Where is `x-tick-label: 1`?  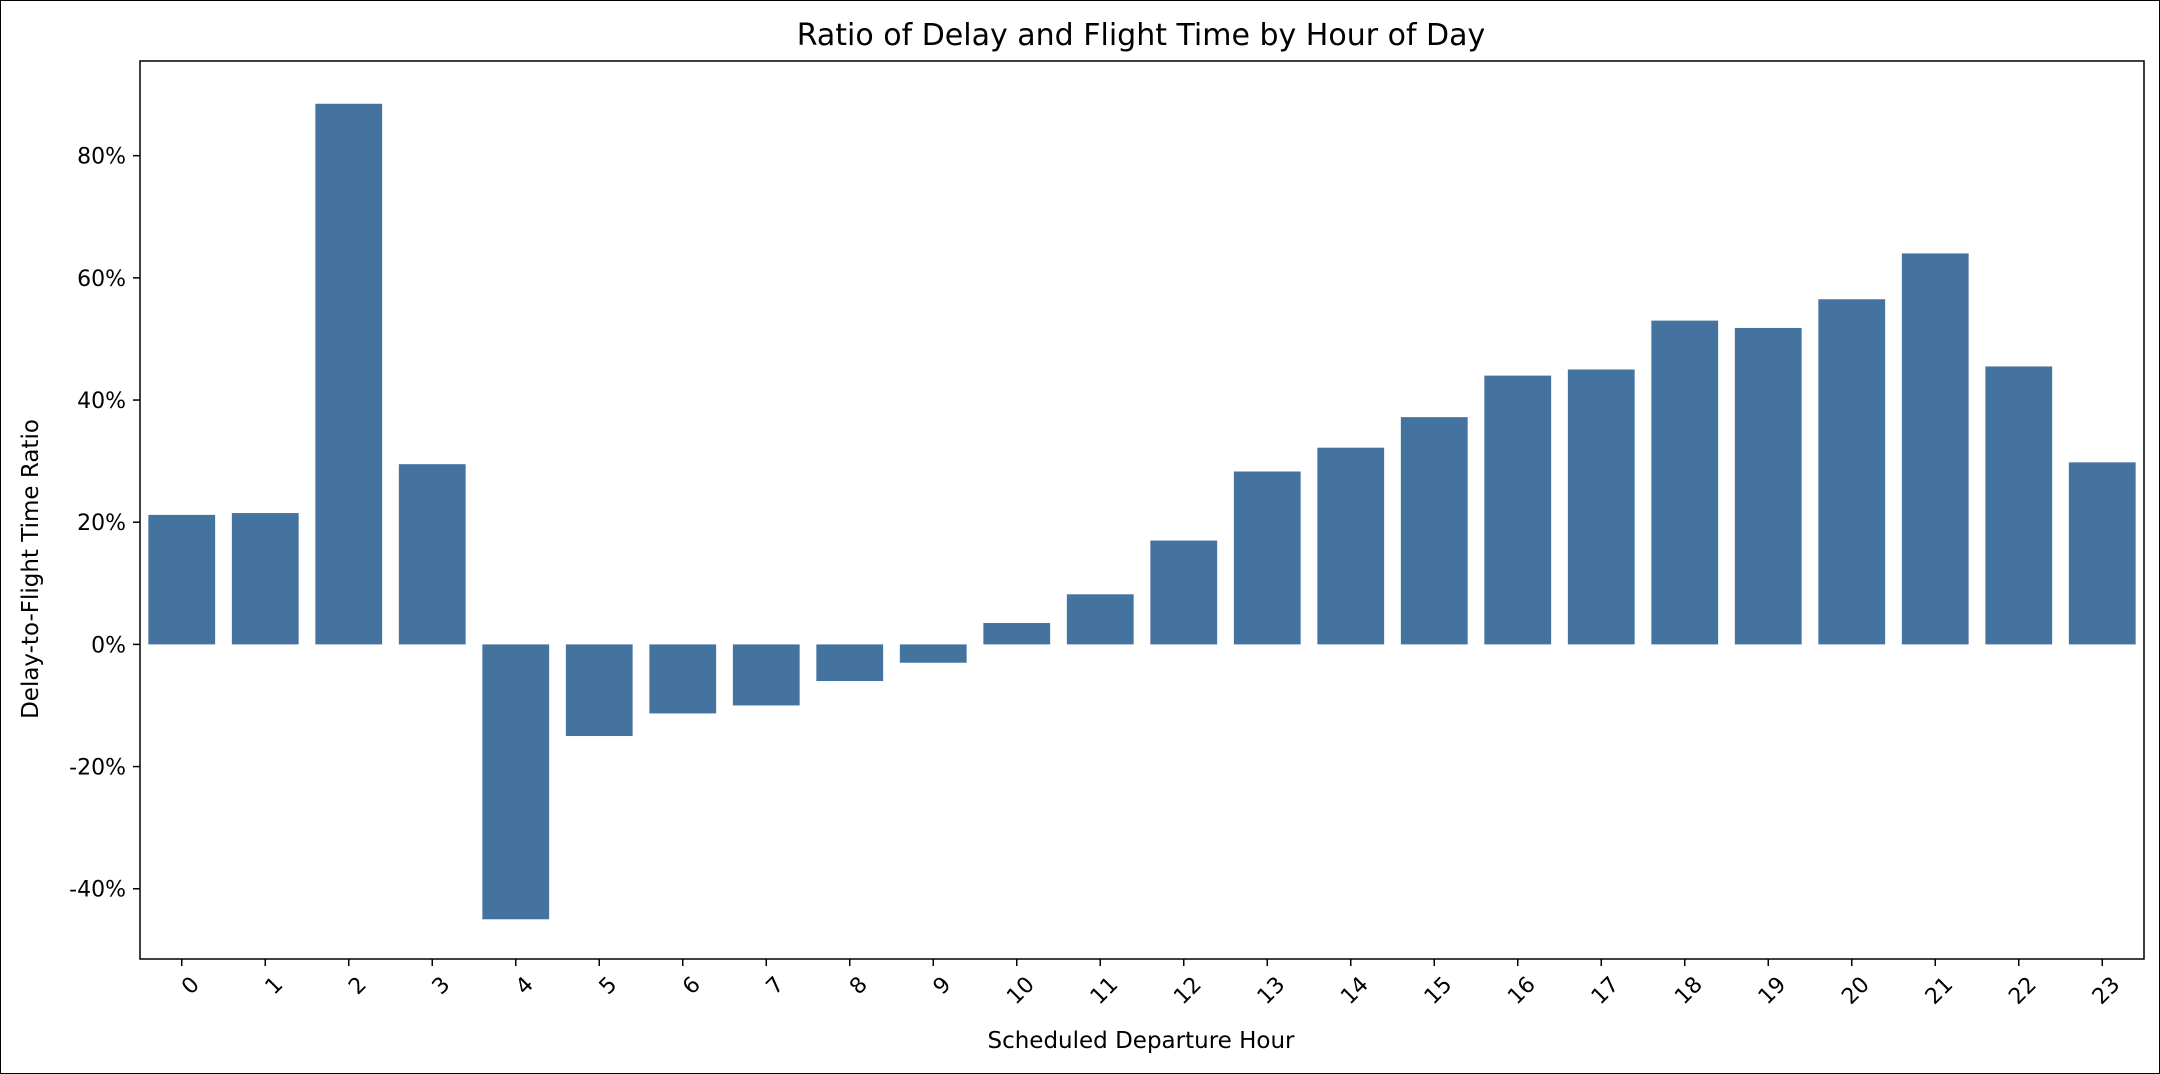 x-tick-label: 1 is located at coordinates (275, 986).